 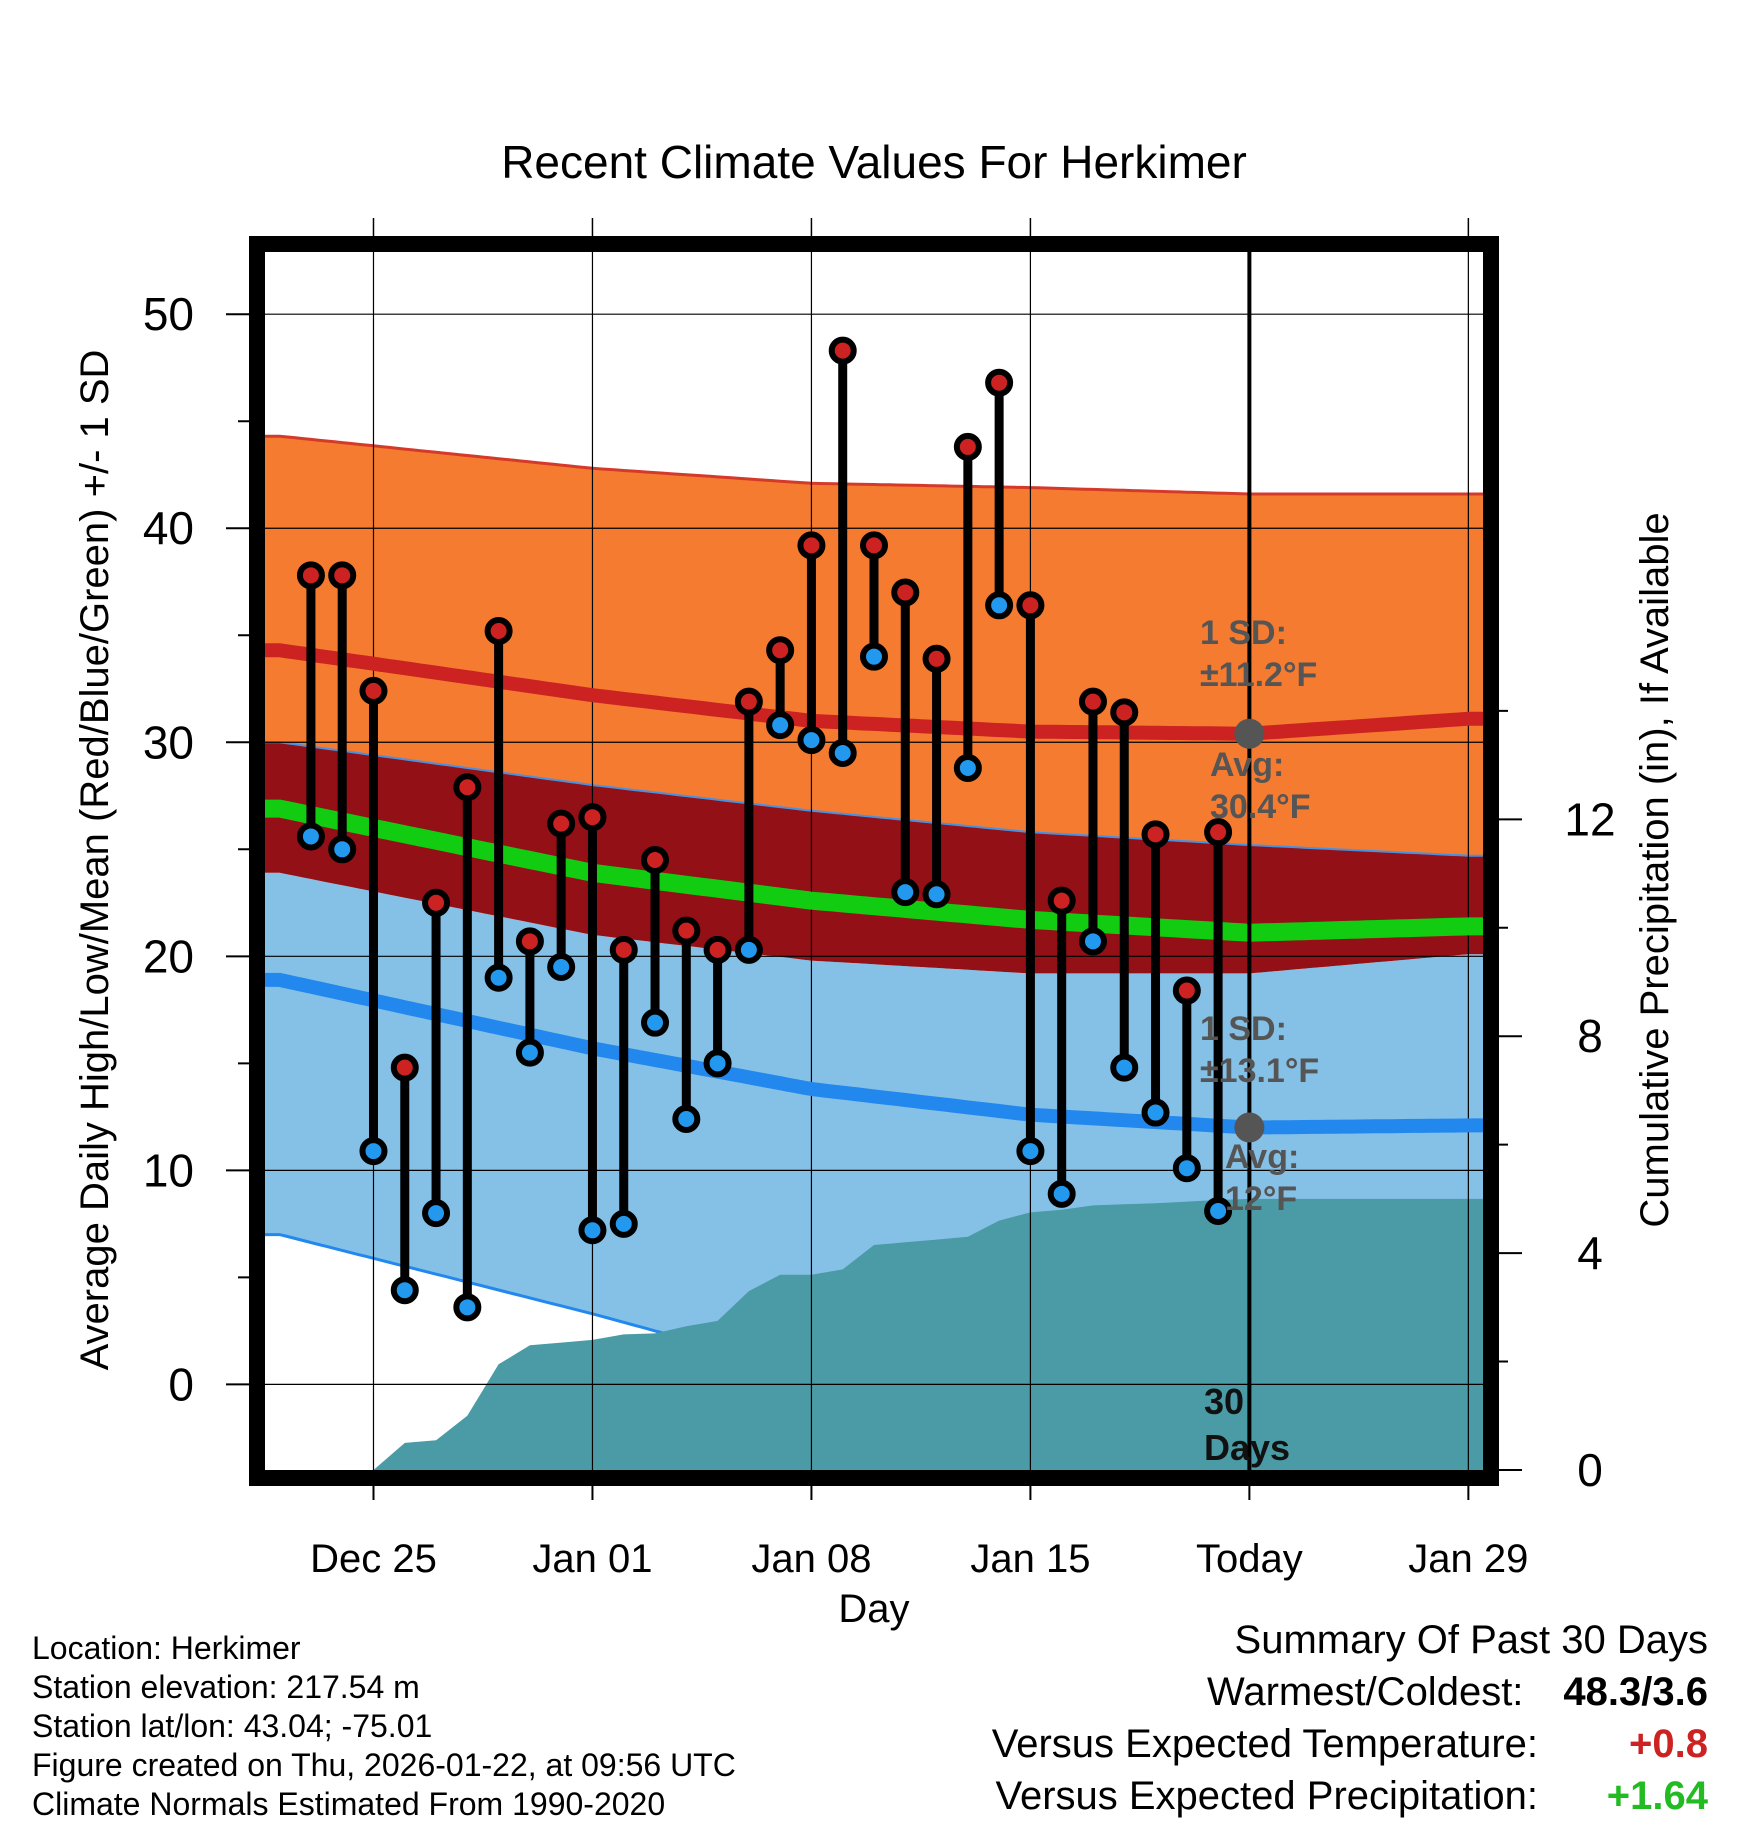 What do you see at coordinates (1668, 1744) in the screenshot?
I see `summary-temp-value: +0.8` at bounding box center [1668, 1744].